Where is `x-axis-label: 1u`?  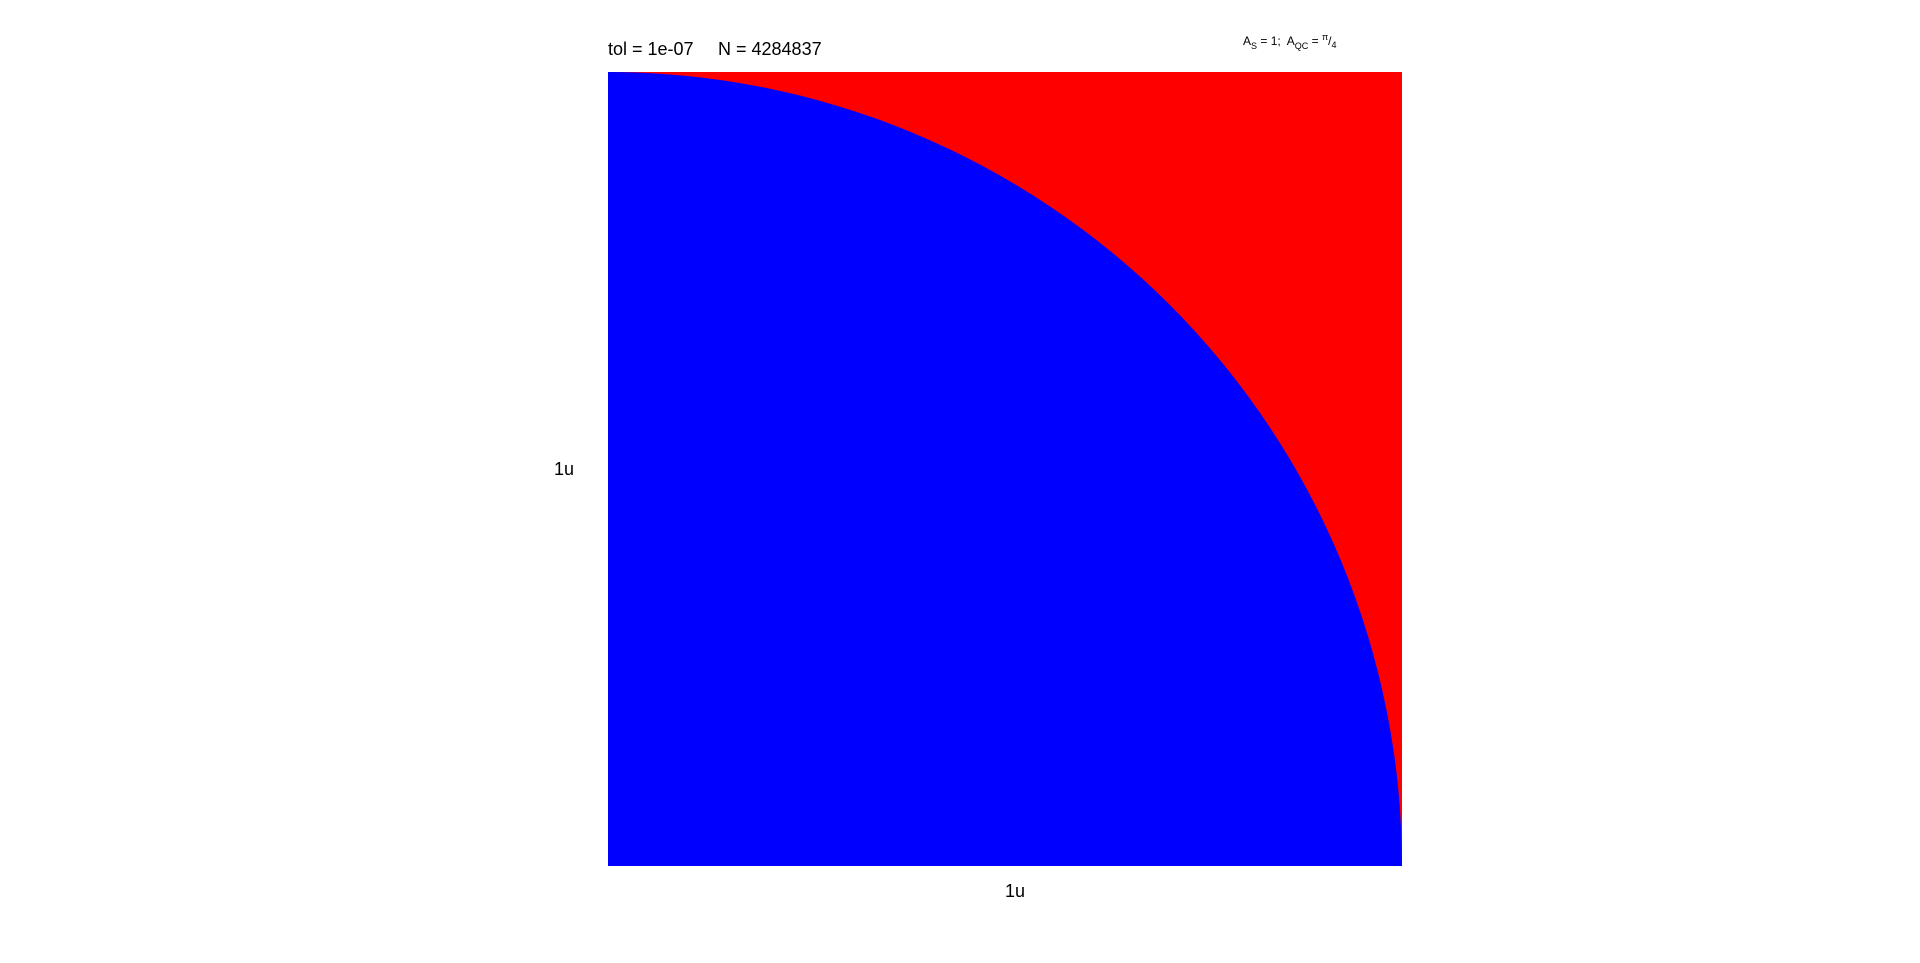 x-axis-label: 1u is located at coordinates (1015, 891).